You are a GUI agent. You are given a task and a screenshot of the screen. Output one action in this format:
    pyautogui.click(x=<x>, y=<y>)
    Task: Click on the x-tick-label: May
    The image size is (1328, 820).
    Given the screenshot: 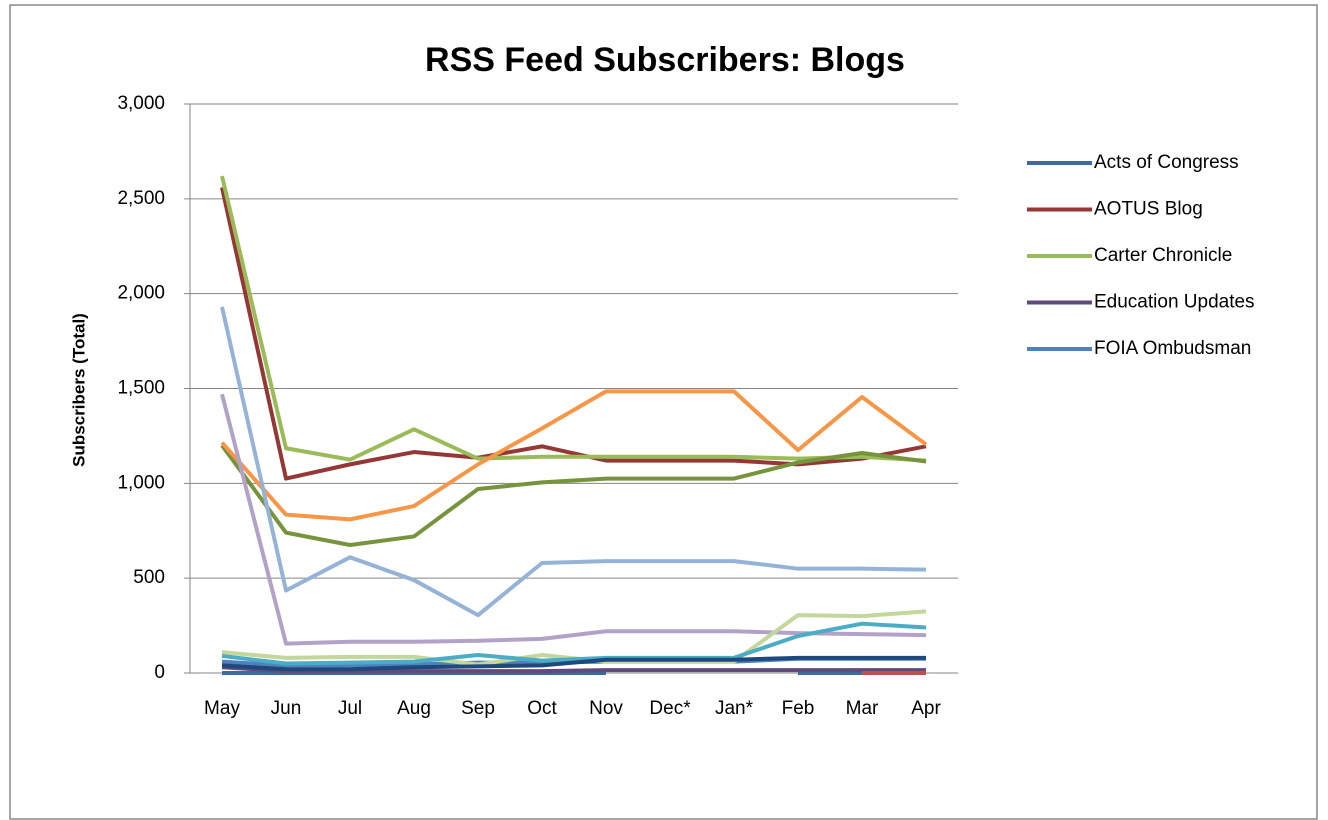 What is the action you would take?
    pyautogui.click(x=222, y=708)
    